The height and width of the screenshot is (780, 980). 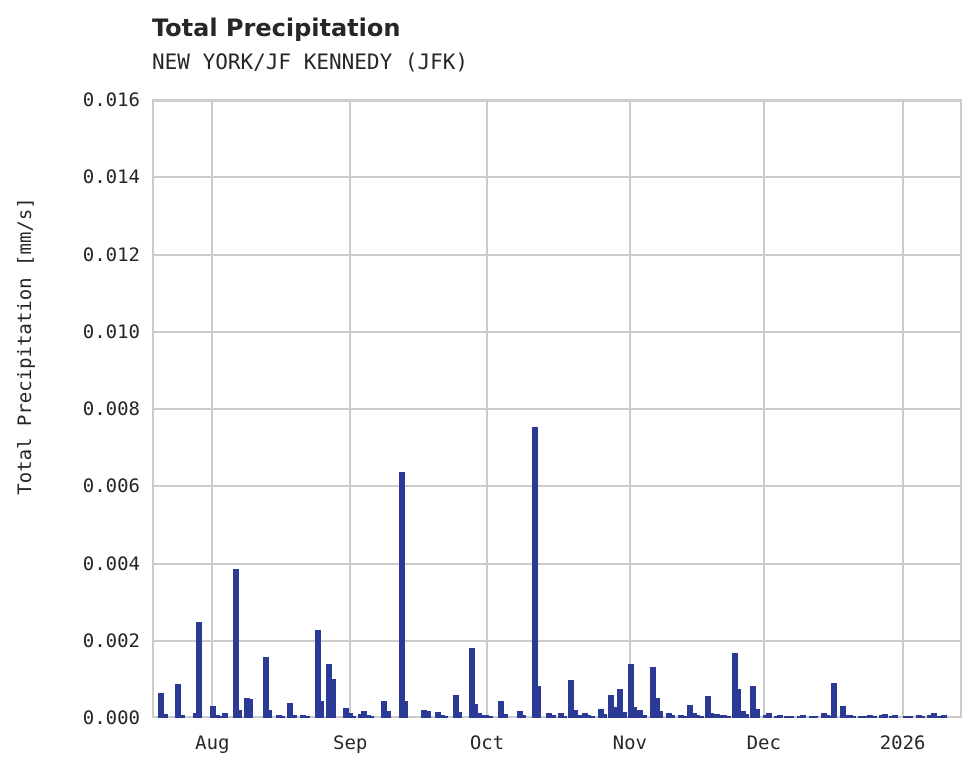 I want to click on x-tick-label: 2026, so click(x=902, y=743).